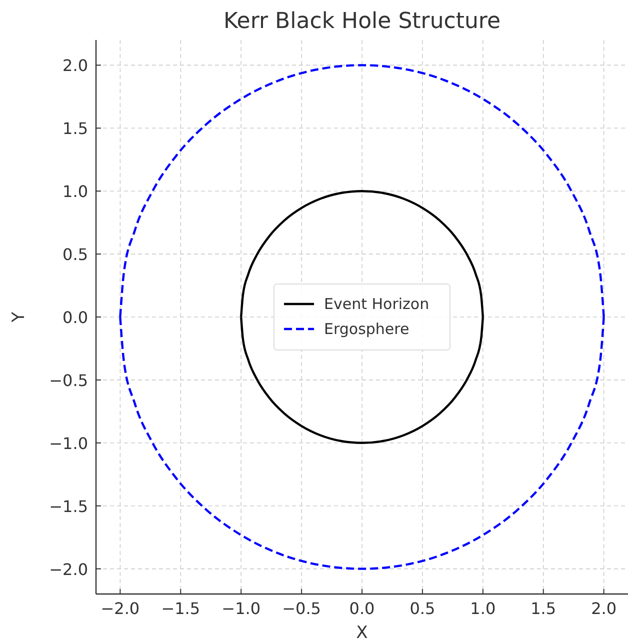 The image size is (644, 644). Describe the element at coordinates (362, 21) in the screenshot. I see `chart-title: Kerr Black Hole Structure` at that location.